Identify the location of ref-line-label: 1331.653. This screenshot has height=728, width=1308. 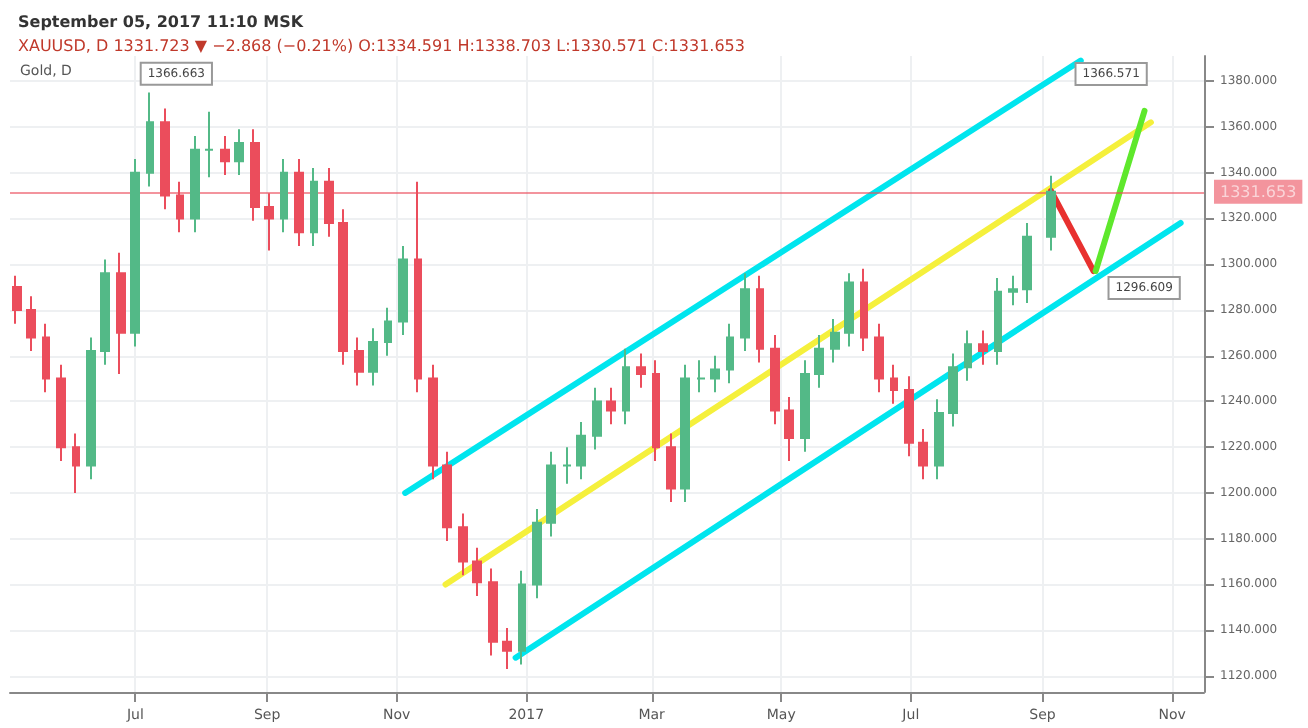
(1258, 191).